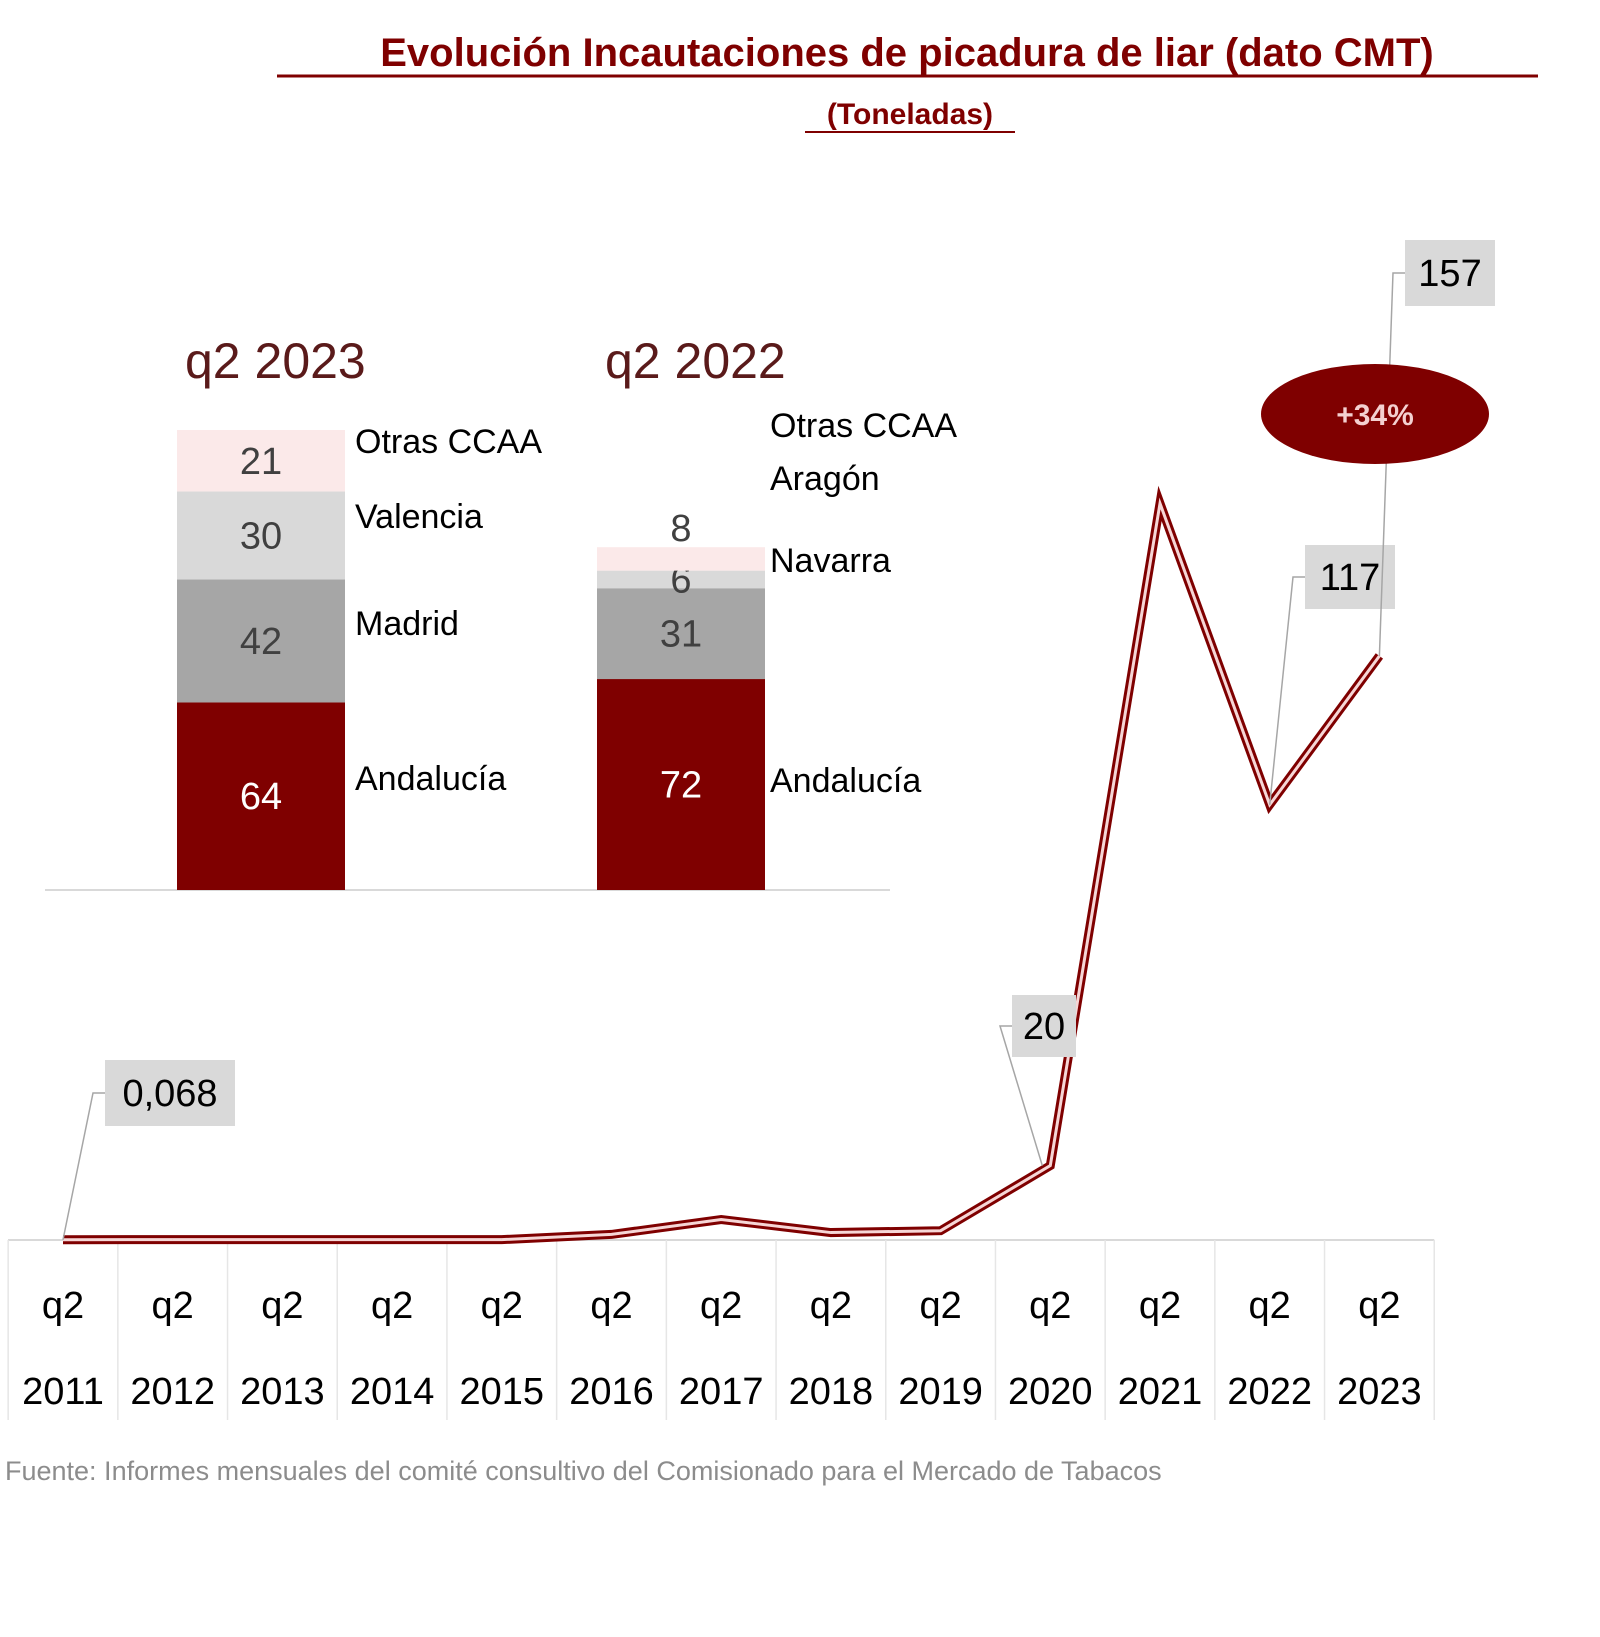  I want to click on bar-category-label: Navarra, so click(830, 561).